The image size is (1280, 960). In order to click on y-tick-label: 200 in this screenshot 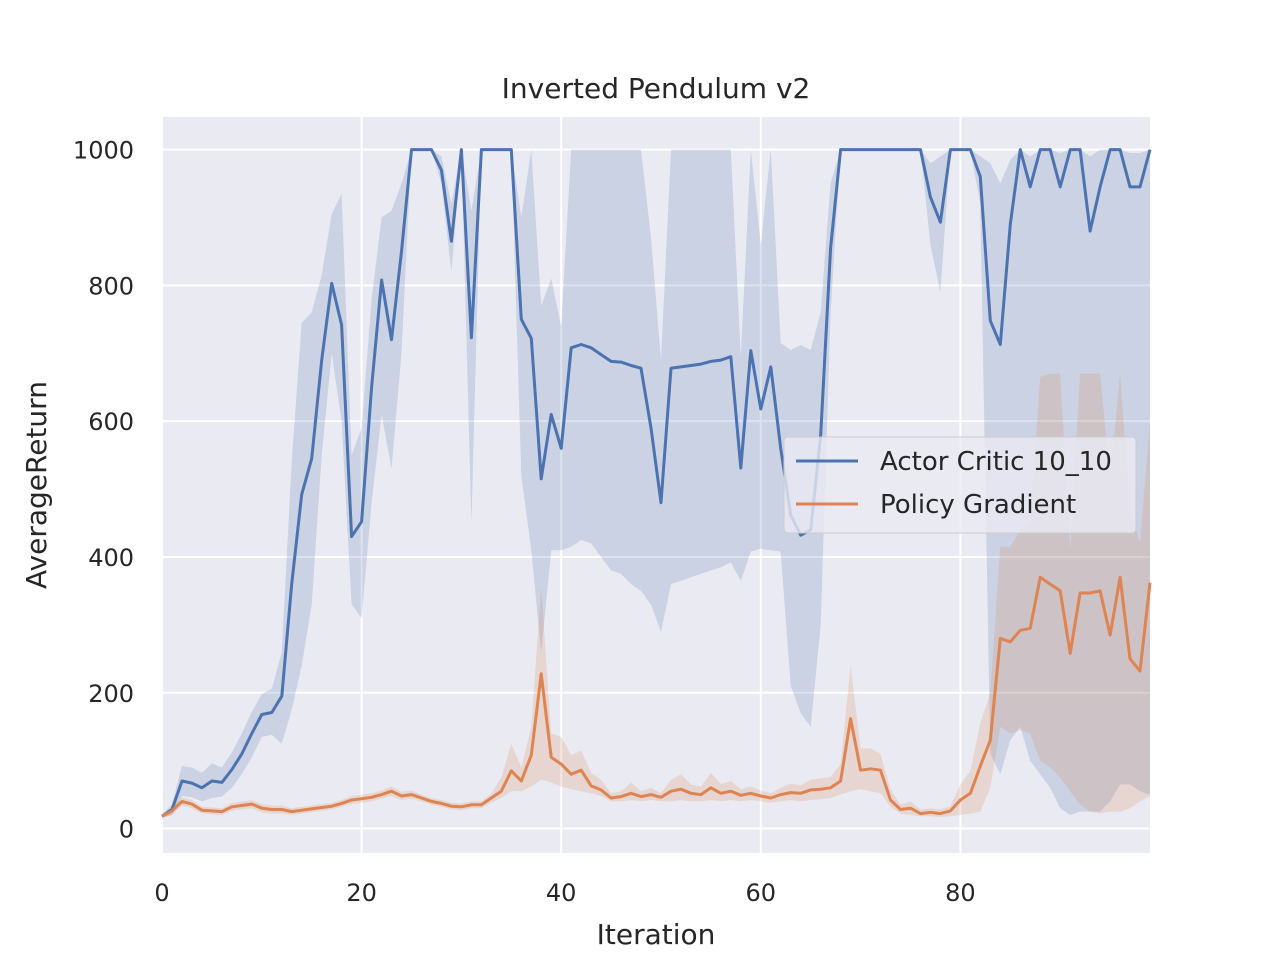, I will do `click(111, 694)`.